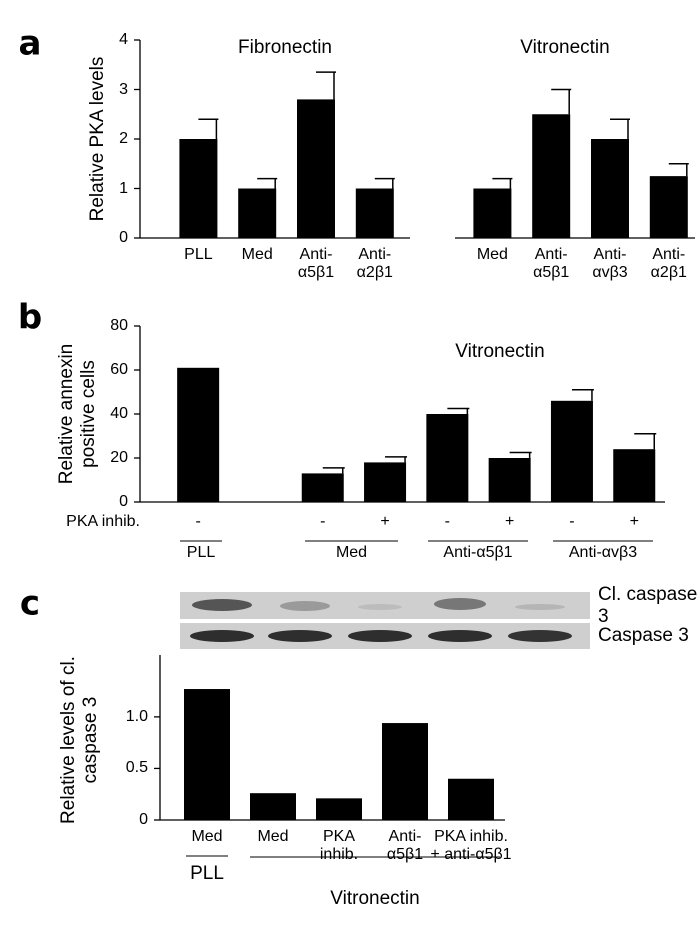 This screenshot has height=930, width=700. What do you see at coordinates (610, 264) in the screenshot?
I see `x-tick-label: Anti-αvβ3` at bounding box center [610, 264].